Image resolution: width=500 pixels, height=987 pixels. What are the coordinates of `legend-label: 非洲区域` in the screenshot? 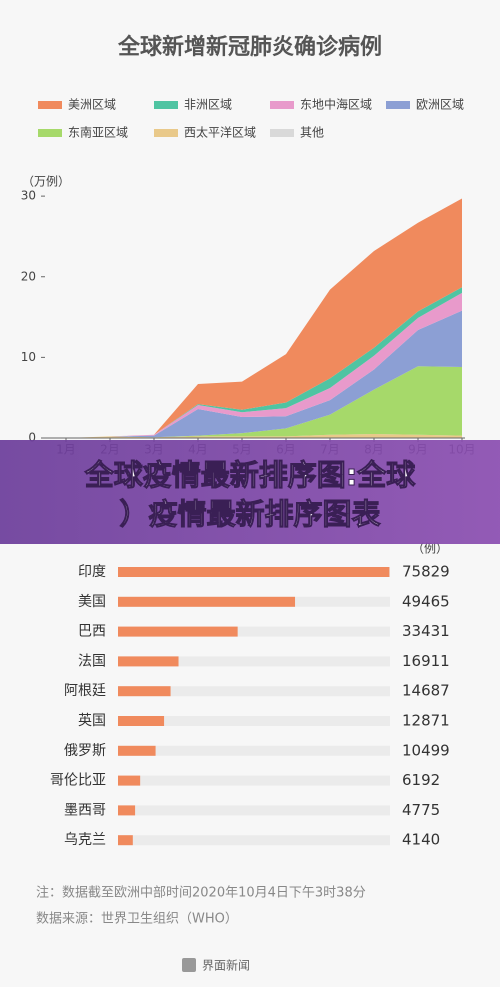 It's located at (208, 105).